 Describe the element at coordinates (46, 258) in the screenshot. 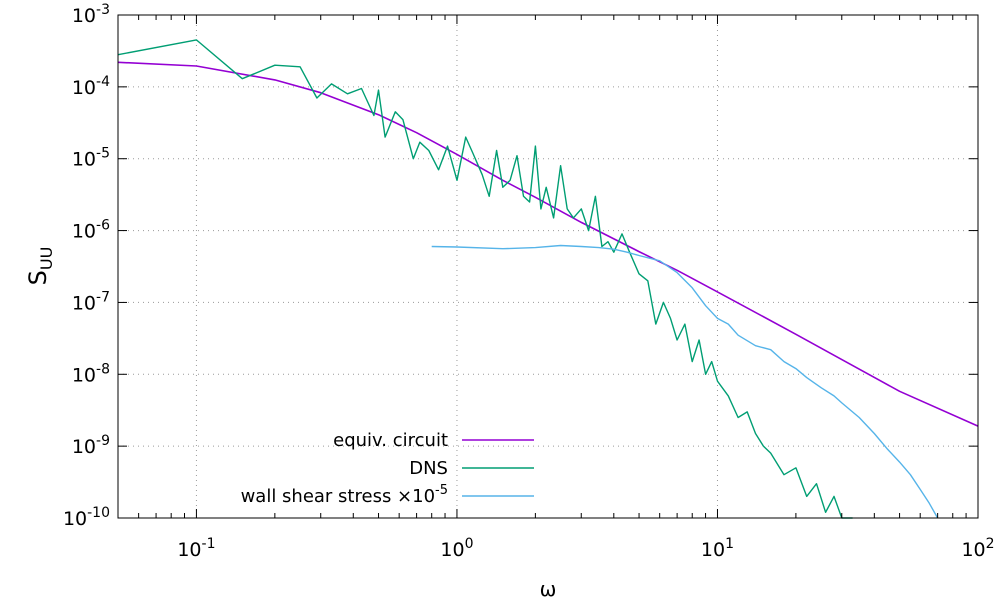

I see `y-axis-title-sub: UU` at that location.